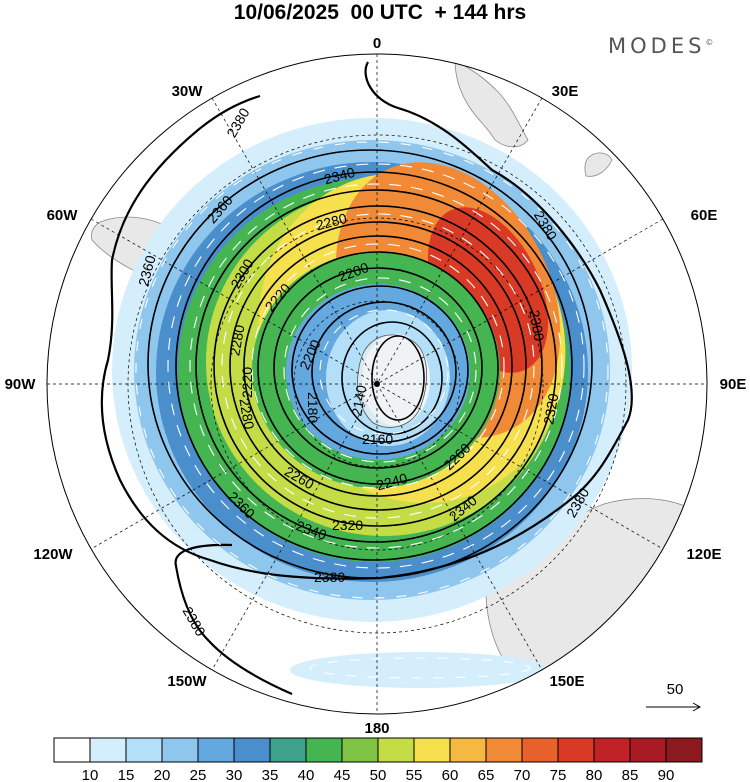  What do you see at coordinates (566, 681) in the screenshot?
I see `lon-label-150e: 150E` at bounding box center [566, 681].